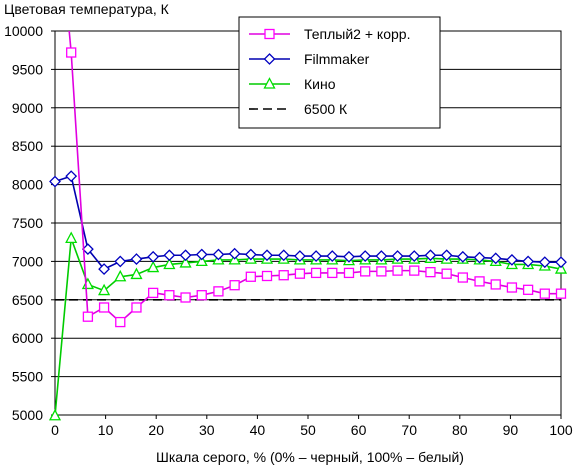 This screenshot has width=573, height=468. Describe the element at coordinates (55, 430) in the screenshot. I see `x-tick-label: 0` at that location.